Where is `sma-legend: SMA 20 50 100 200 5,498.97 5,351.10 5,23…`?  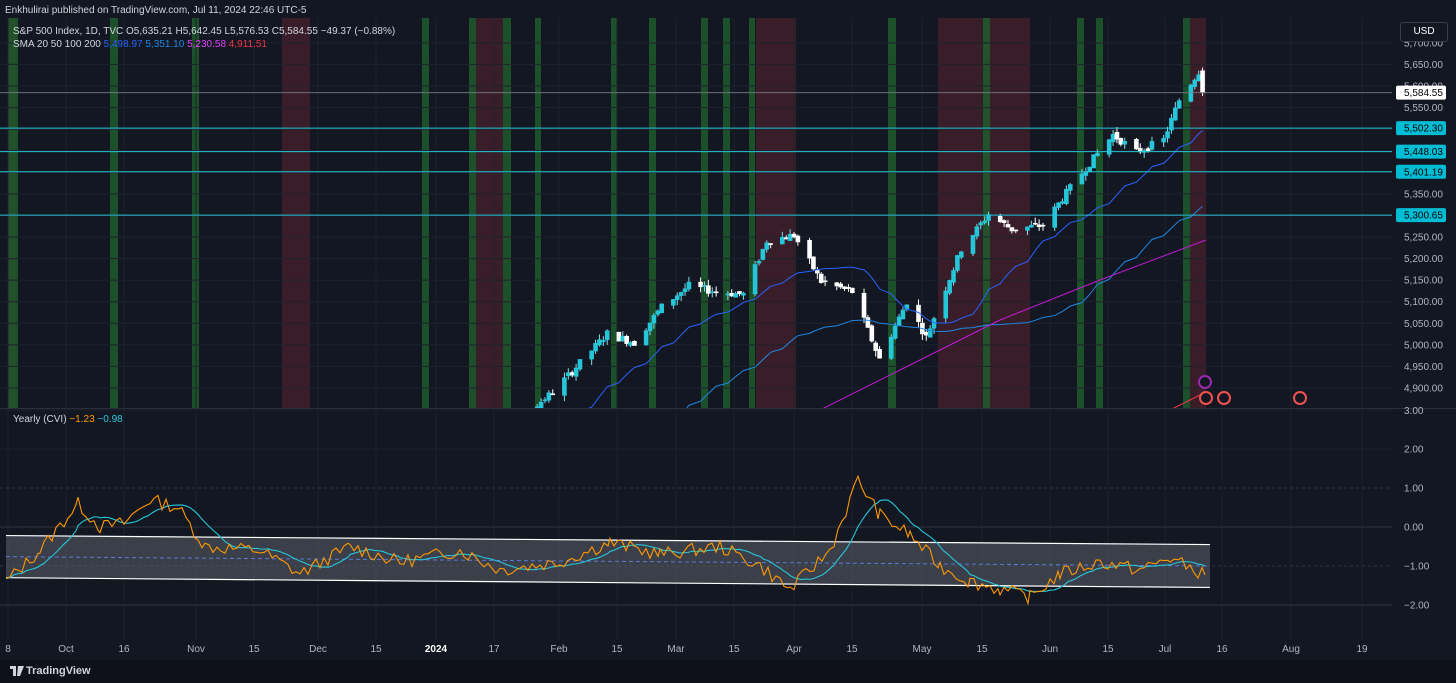 sma-legend: SMA 20 50 100 200 5,498.97 5,351.10 5,23… is located at coordinates (140, 44).